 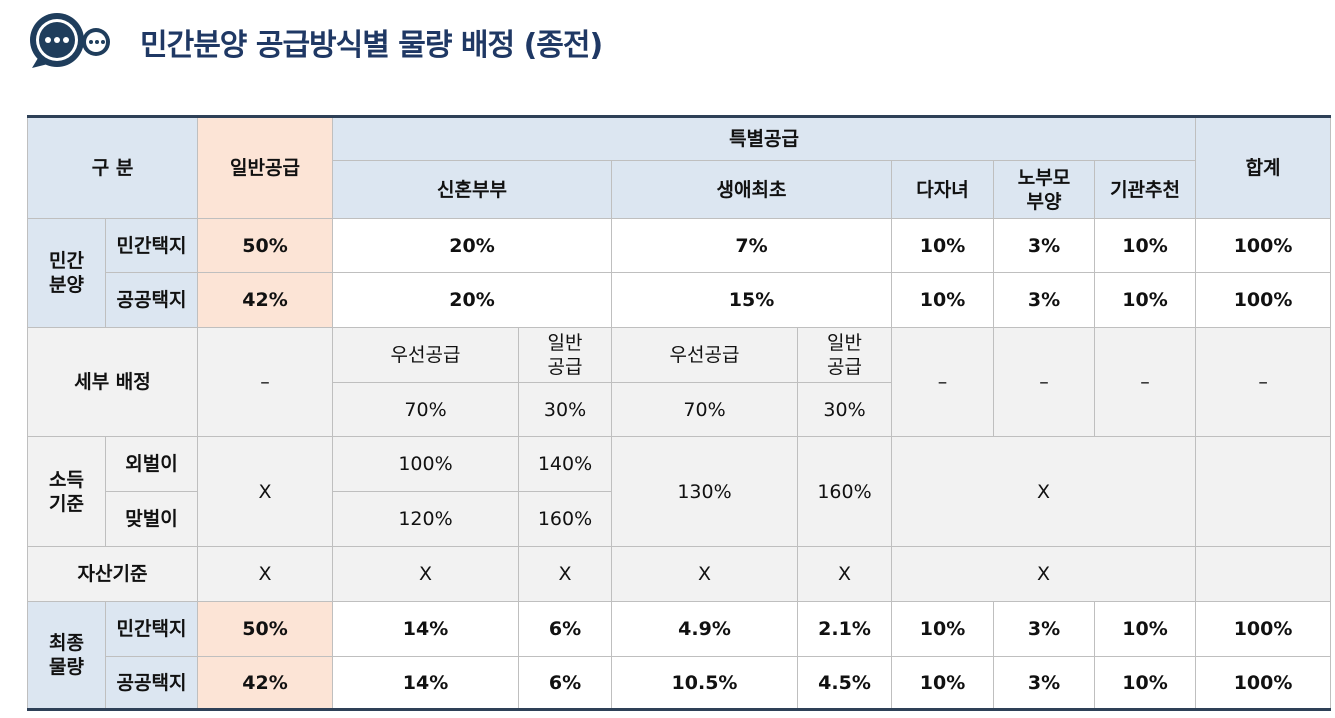 What do you see at coordinates (1145, 189) in the screenshot?
I see `table-cell: 기관추천` at bounding box center [1145, 189].